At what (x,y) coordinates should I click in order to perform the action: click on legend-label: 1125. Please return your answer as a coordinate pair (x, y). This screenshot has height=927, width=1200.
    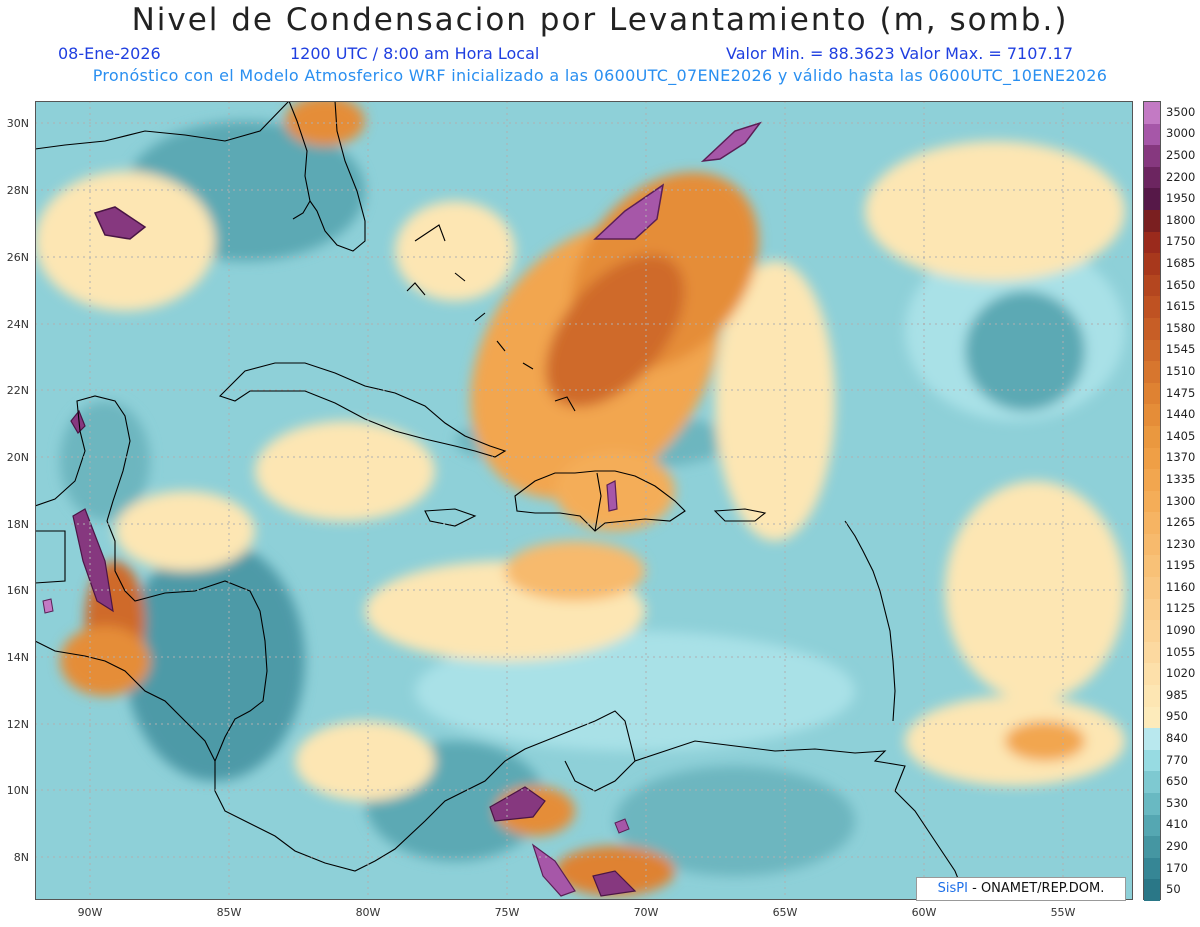
    Looking at the image, I should click on (1181, 608).